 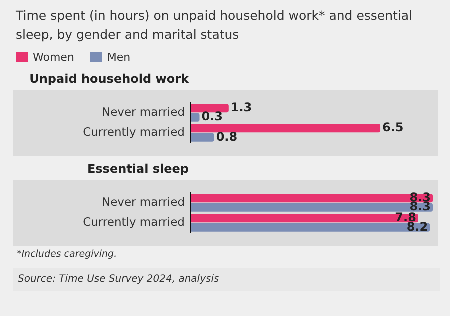 I want to click on chart-subtitle: Unpaid household work, so click(x=108, y=79).